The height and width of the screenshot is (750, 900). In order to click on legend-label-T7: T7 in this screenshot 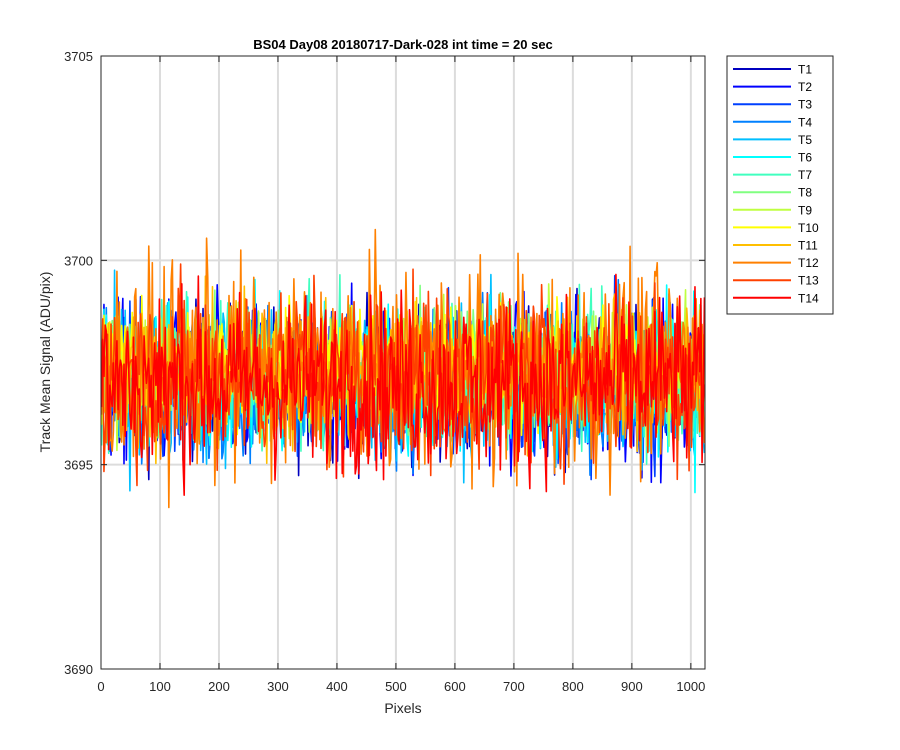, I will do `click(805, 175)`.